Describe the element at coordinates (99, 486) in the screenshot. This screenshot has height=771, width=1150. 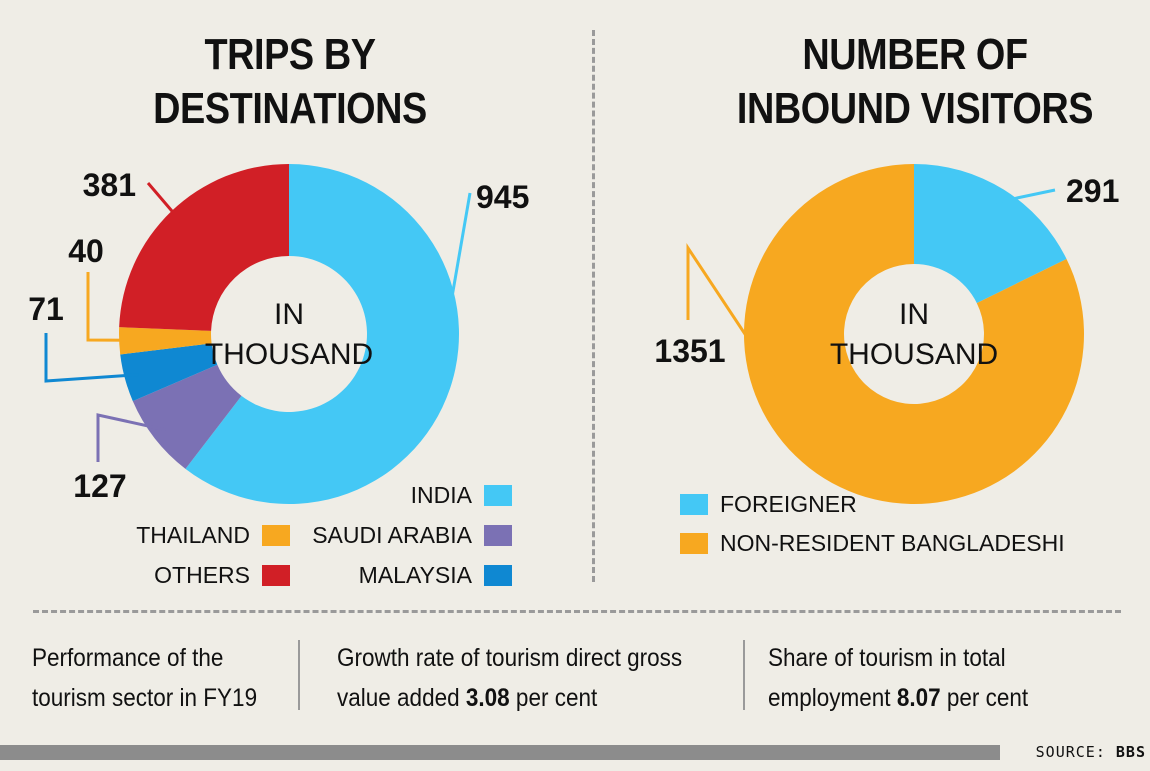
I see `data-label-saudi-arabia: 127` at that location.